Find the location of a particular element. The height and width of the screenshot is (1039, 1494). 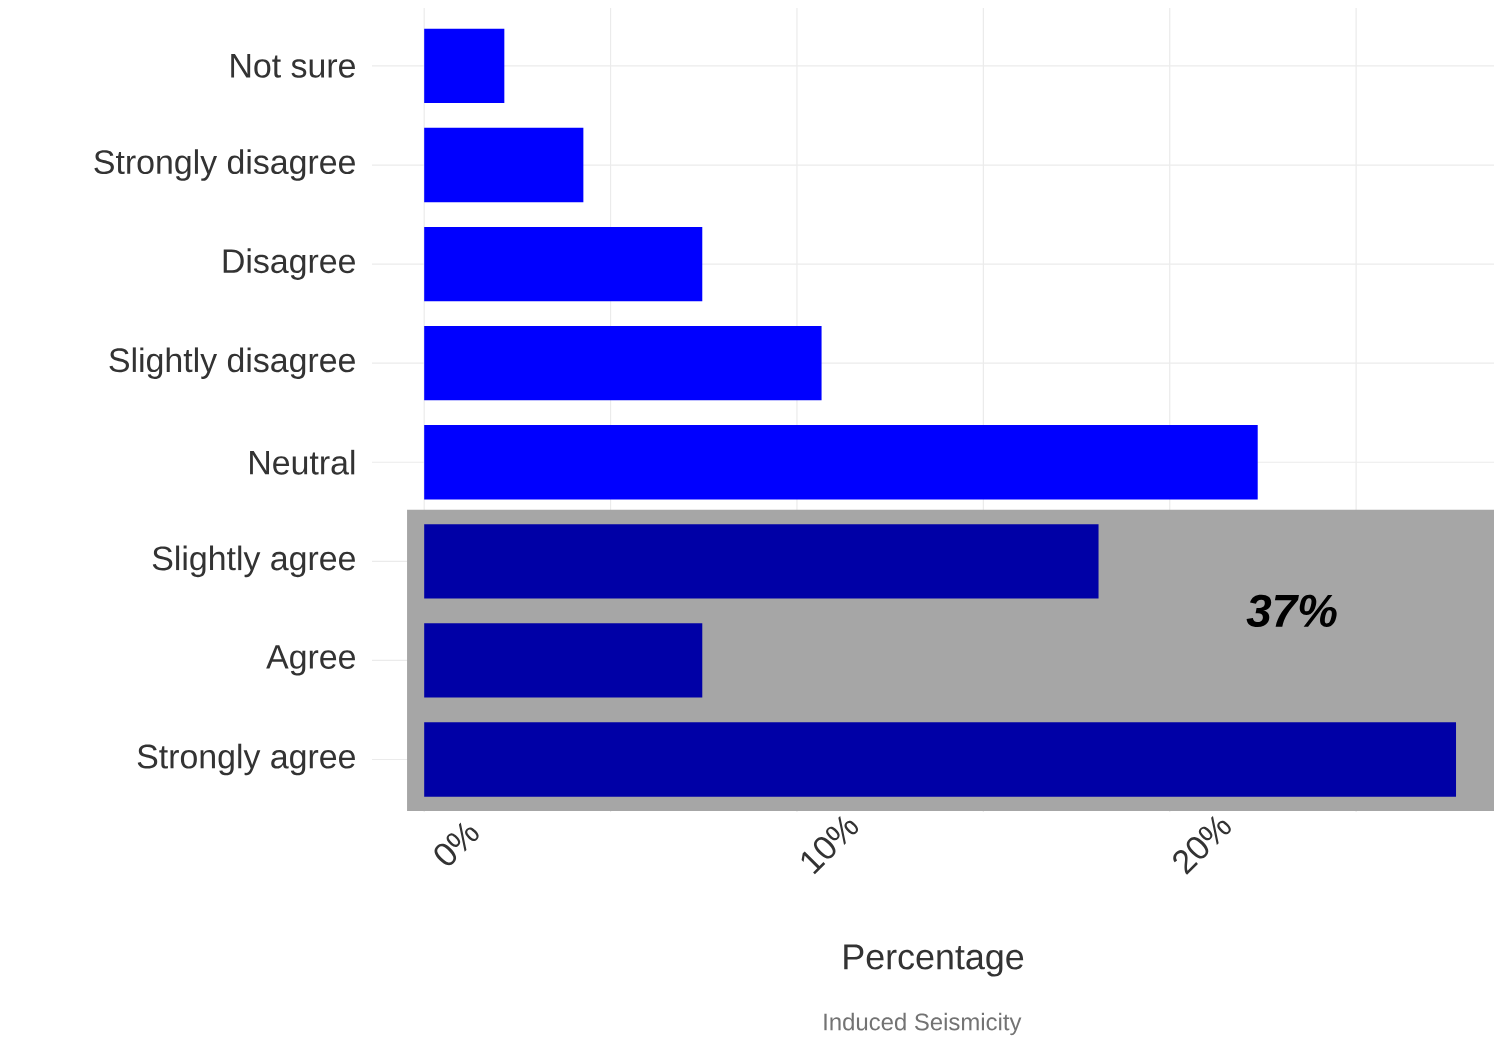

x-axis-title: Percentage is located at coordinates (934, 960).